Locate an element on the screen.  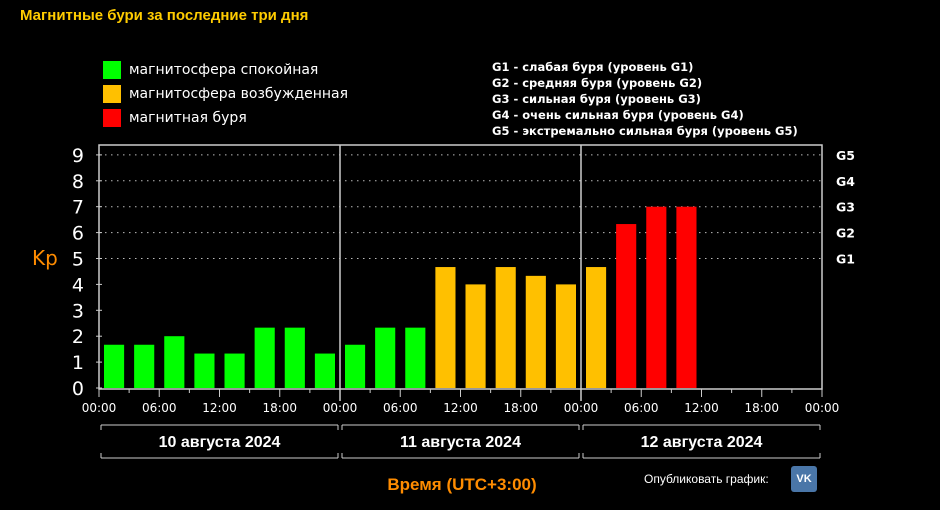
day-label: 12 августа 2024 is located at coordinates (702, 442).